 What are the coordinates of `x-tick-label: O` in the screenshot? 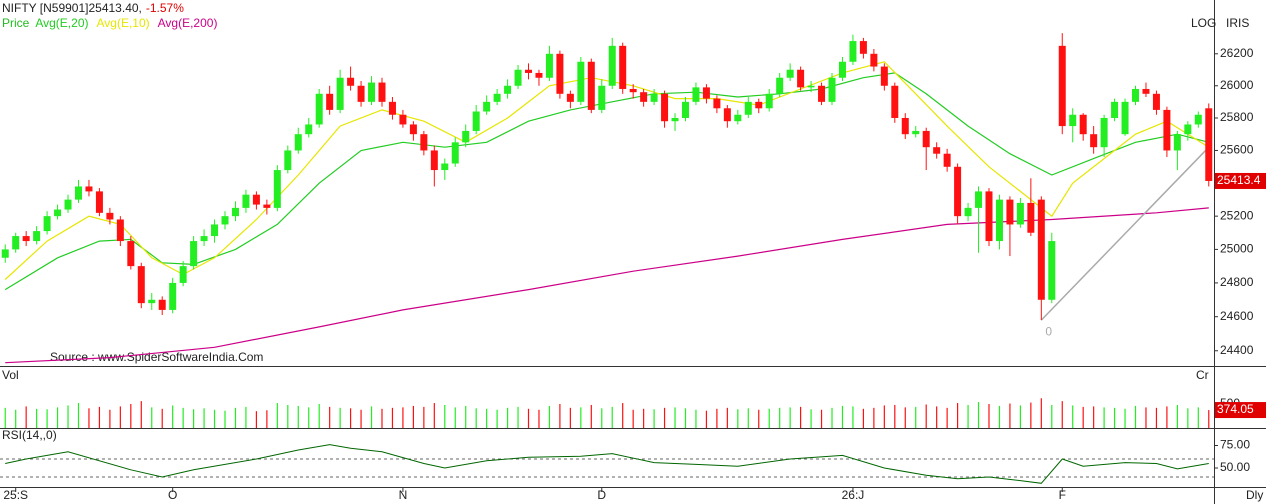 It's located at (172, 495).